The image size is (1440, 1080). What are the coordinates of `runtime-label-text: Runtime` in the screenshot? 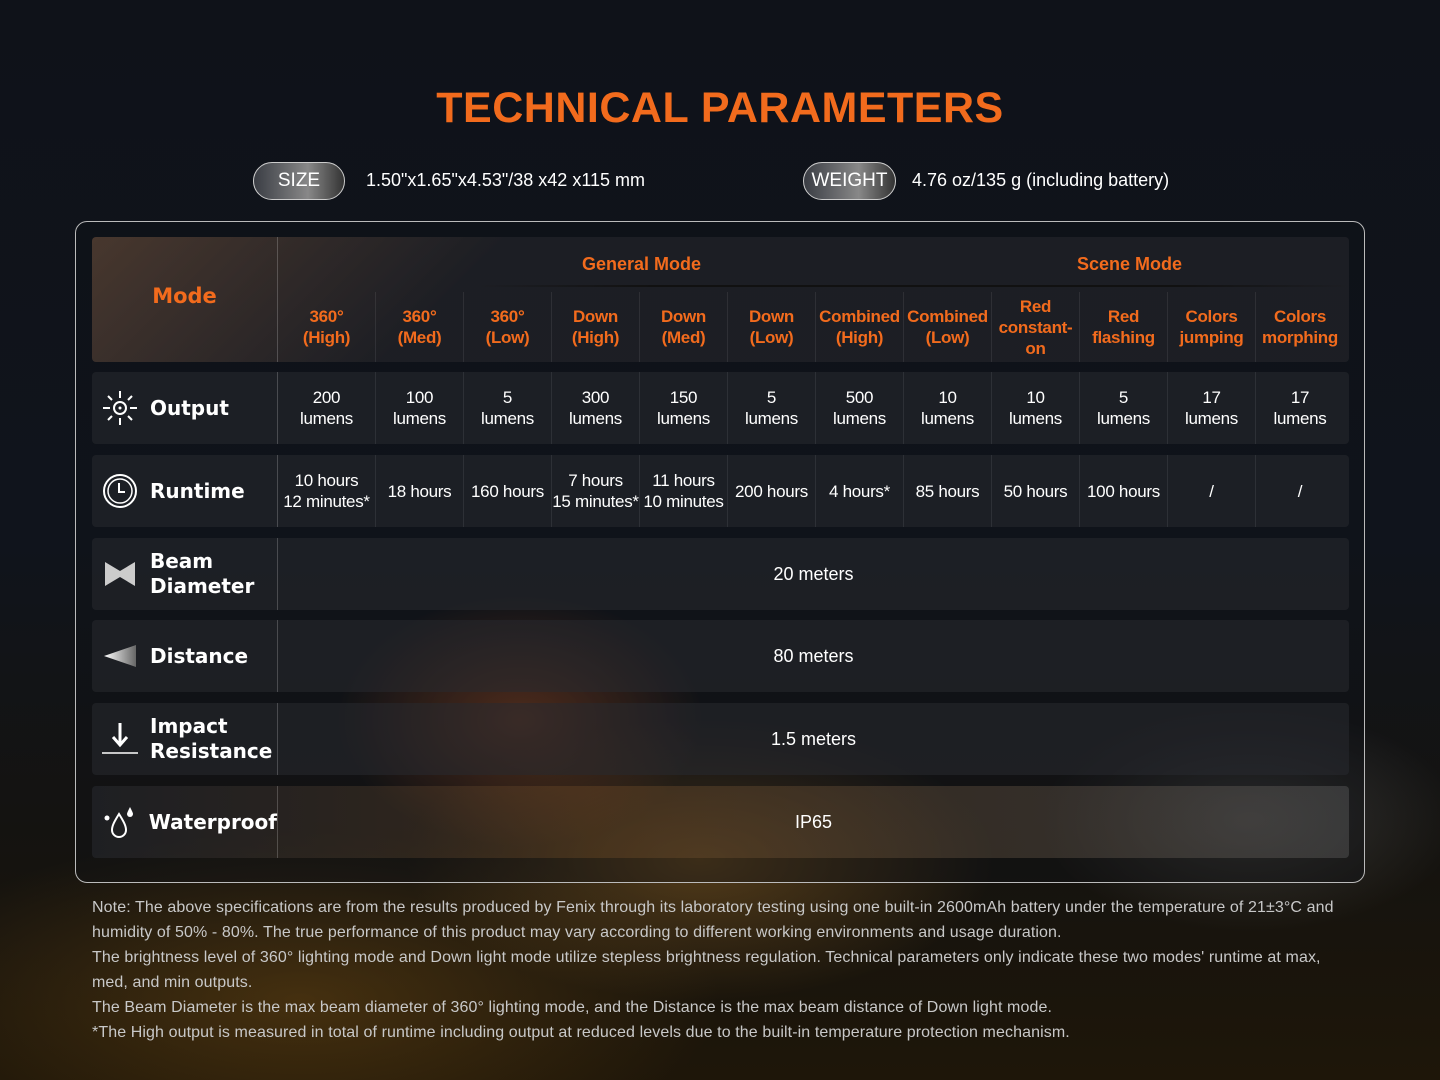 It's located at (197, 490).